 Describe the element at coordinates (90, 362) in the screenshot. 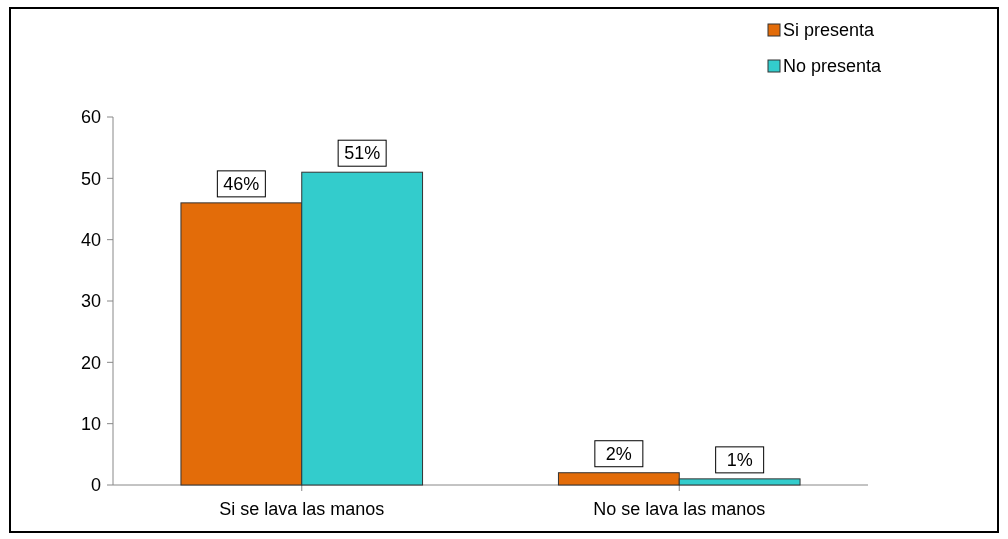

I see `y-tick-label: 20` at that location.